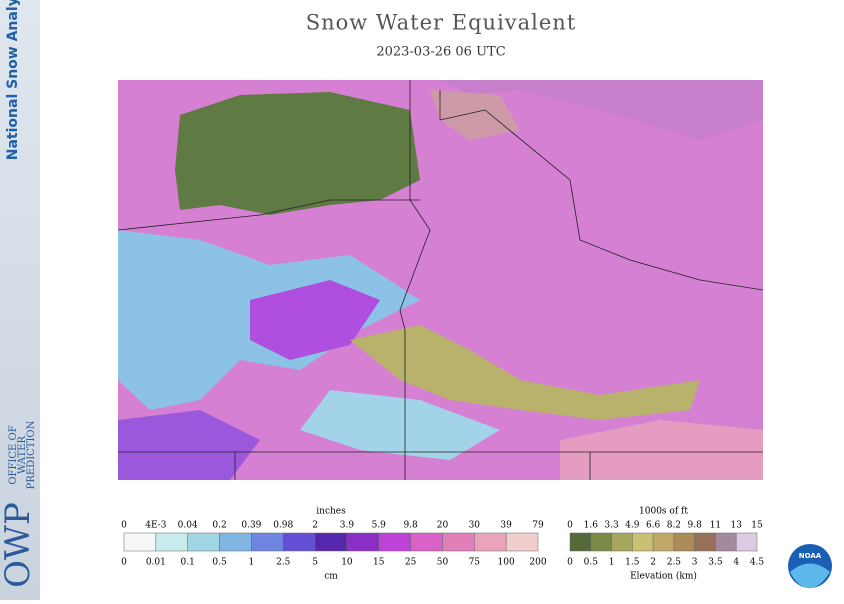 The height and width of the screenshot is (604, 844). Describe the element at coordinates (591, 526) in the screenshot. I see `legend-label-top: 1.6` at that location.